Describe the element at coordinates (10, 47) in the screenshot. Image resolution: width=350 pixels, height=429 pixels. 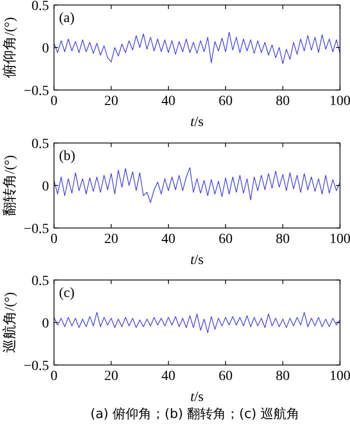
I see `y-axis-title: 俯仰角/(°)` at that location.